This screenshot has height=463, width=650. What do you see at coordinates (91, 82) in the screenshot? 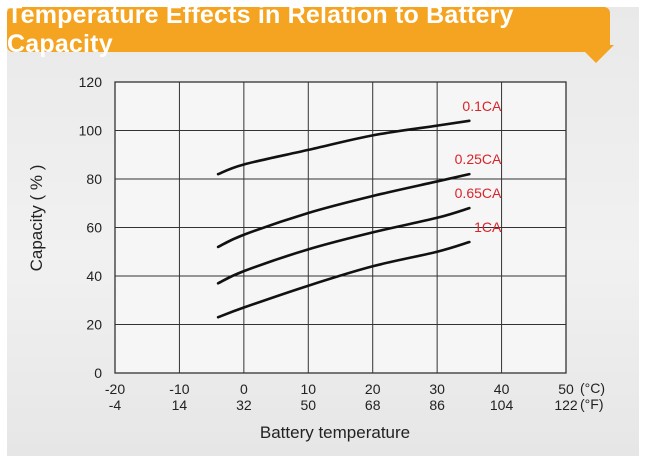
I see `y-tick-label: 120` at bounding box center [91, 82].